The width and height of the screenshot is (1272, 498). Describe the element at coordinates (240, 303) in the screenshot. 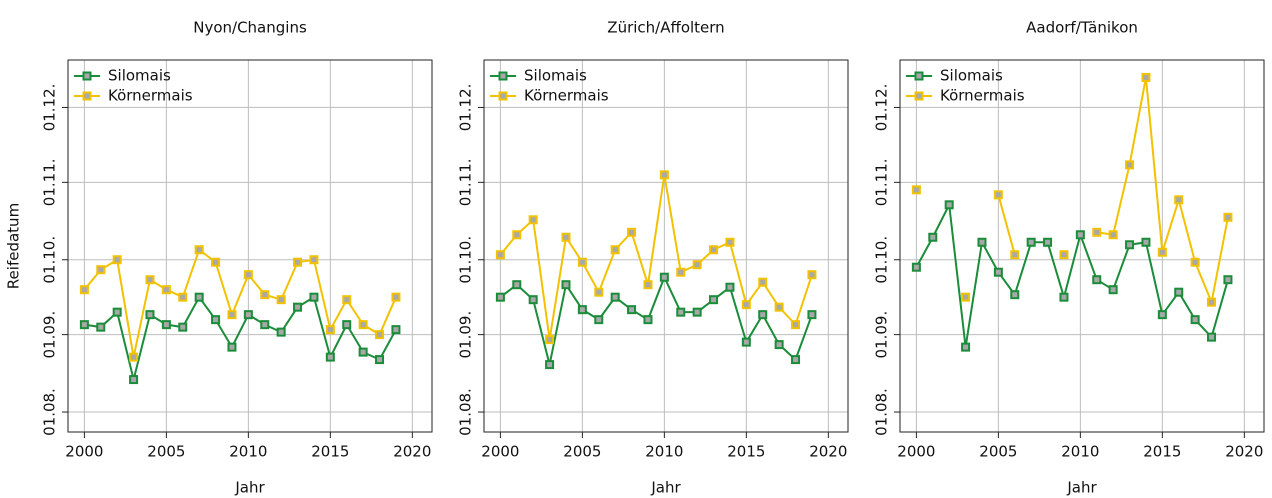

I see `series-line` at that location.